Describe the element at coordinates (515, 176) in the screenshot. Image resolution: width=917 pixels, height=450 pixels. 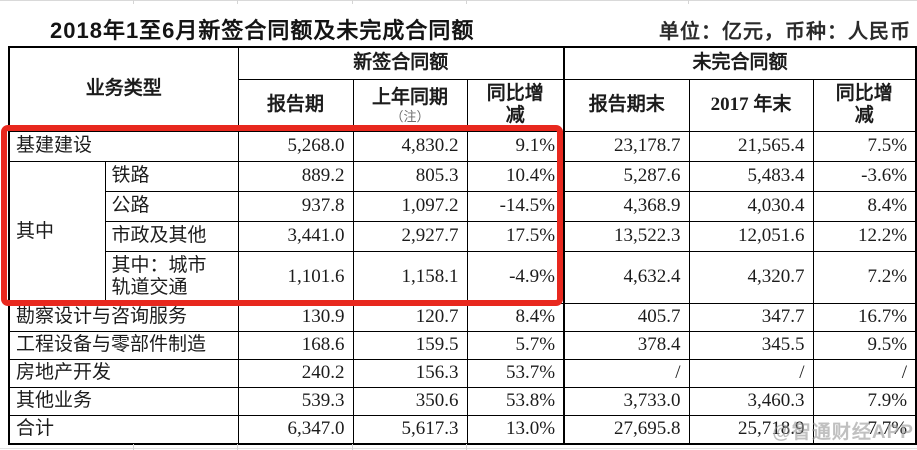
I see `cell-value: 10.4%` at that location.